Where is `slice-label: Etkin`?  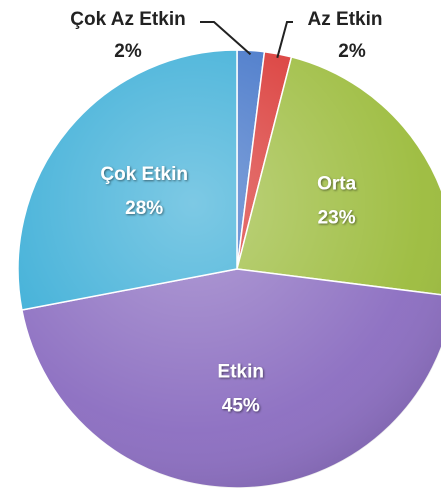 slice-label: Etkin is located at coordinates (241, 371).